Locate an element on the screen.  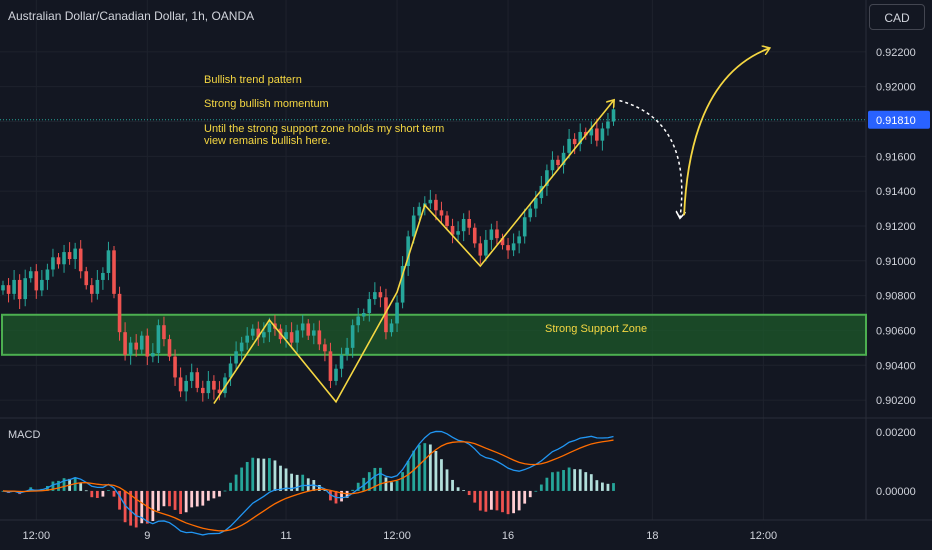
signal-line is located at coordinates (308, 485).